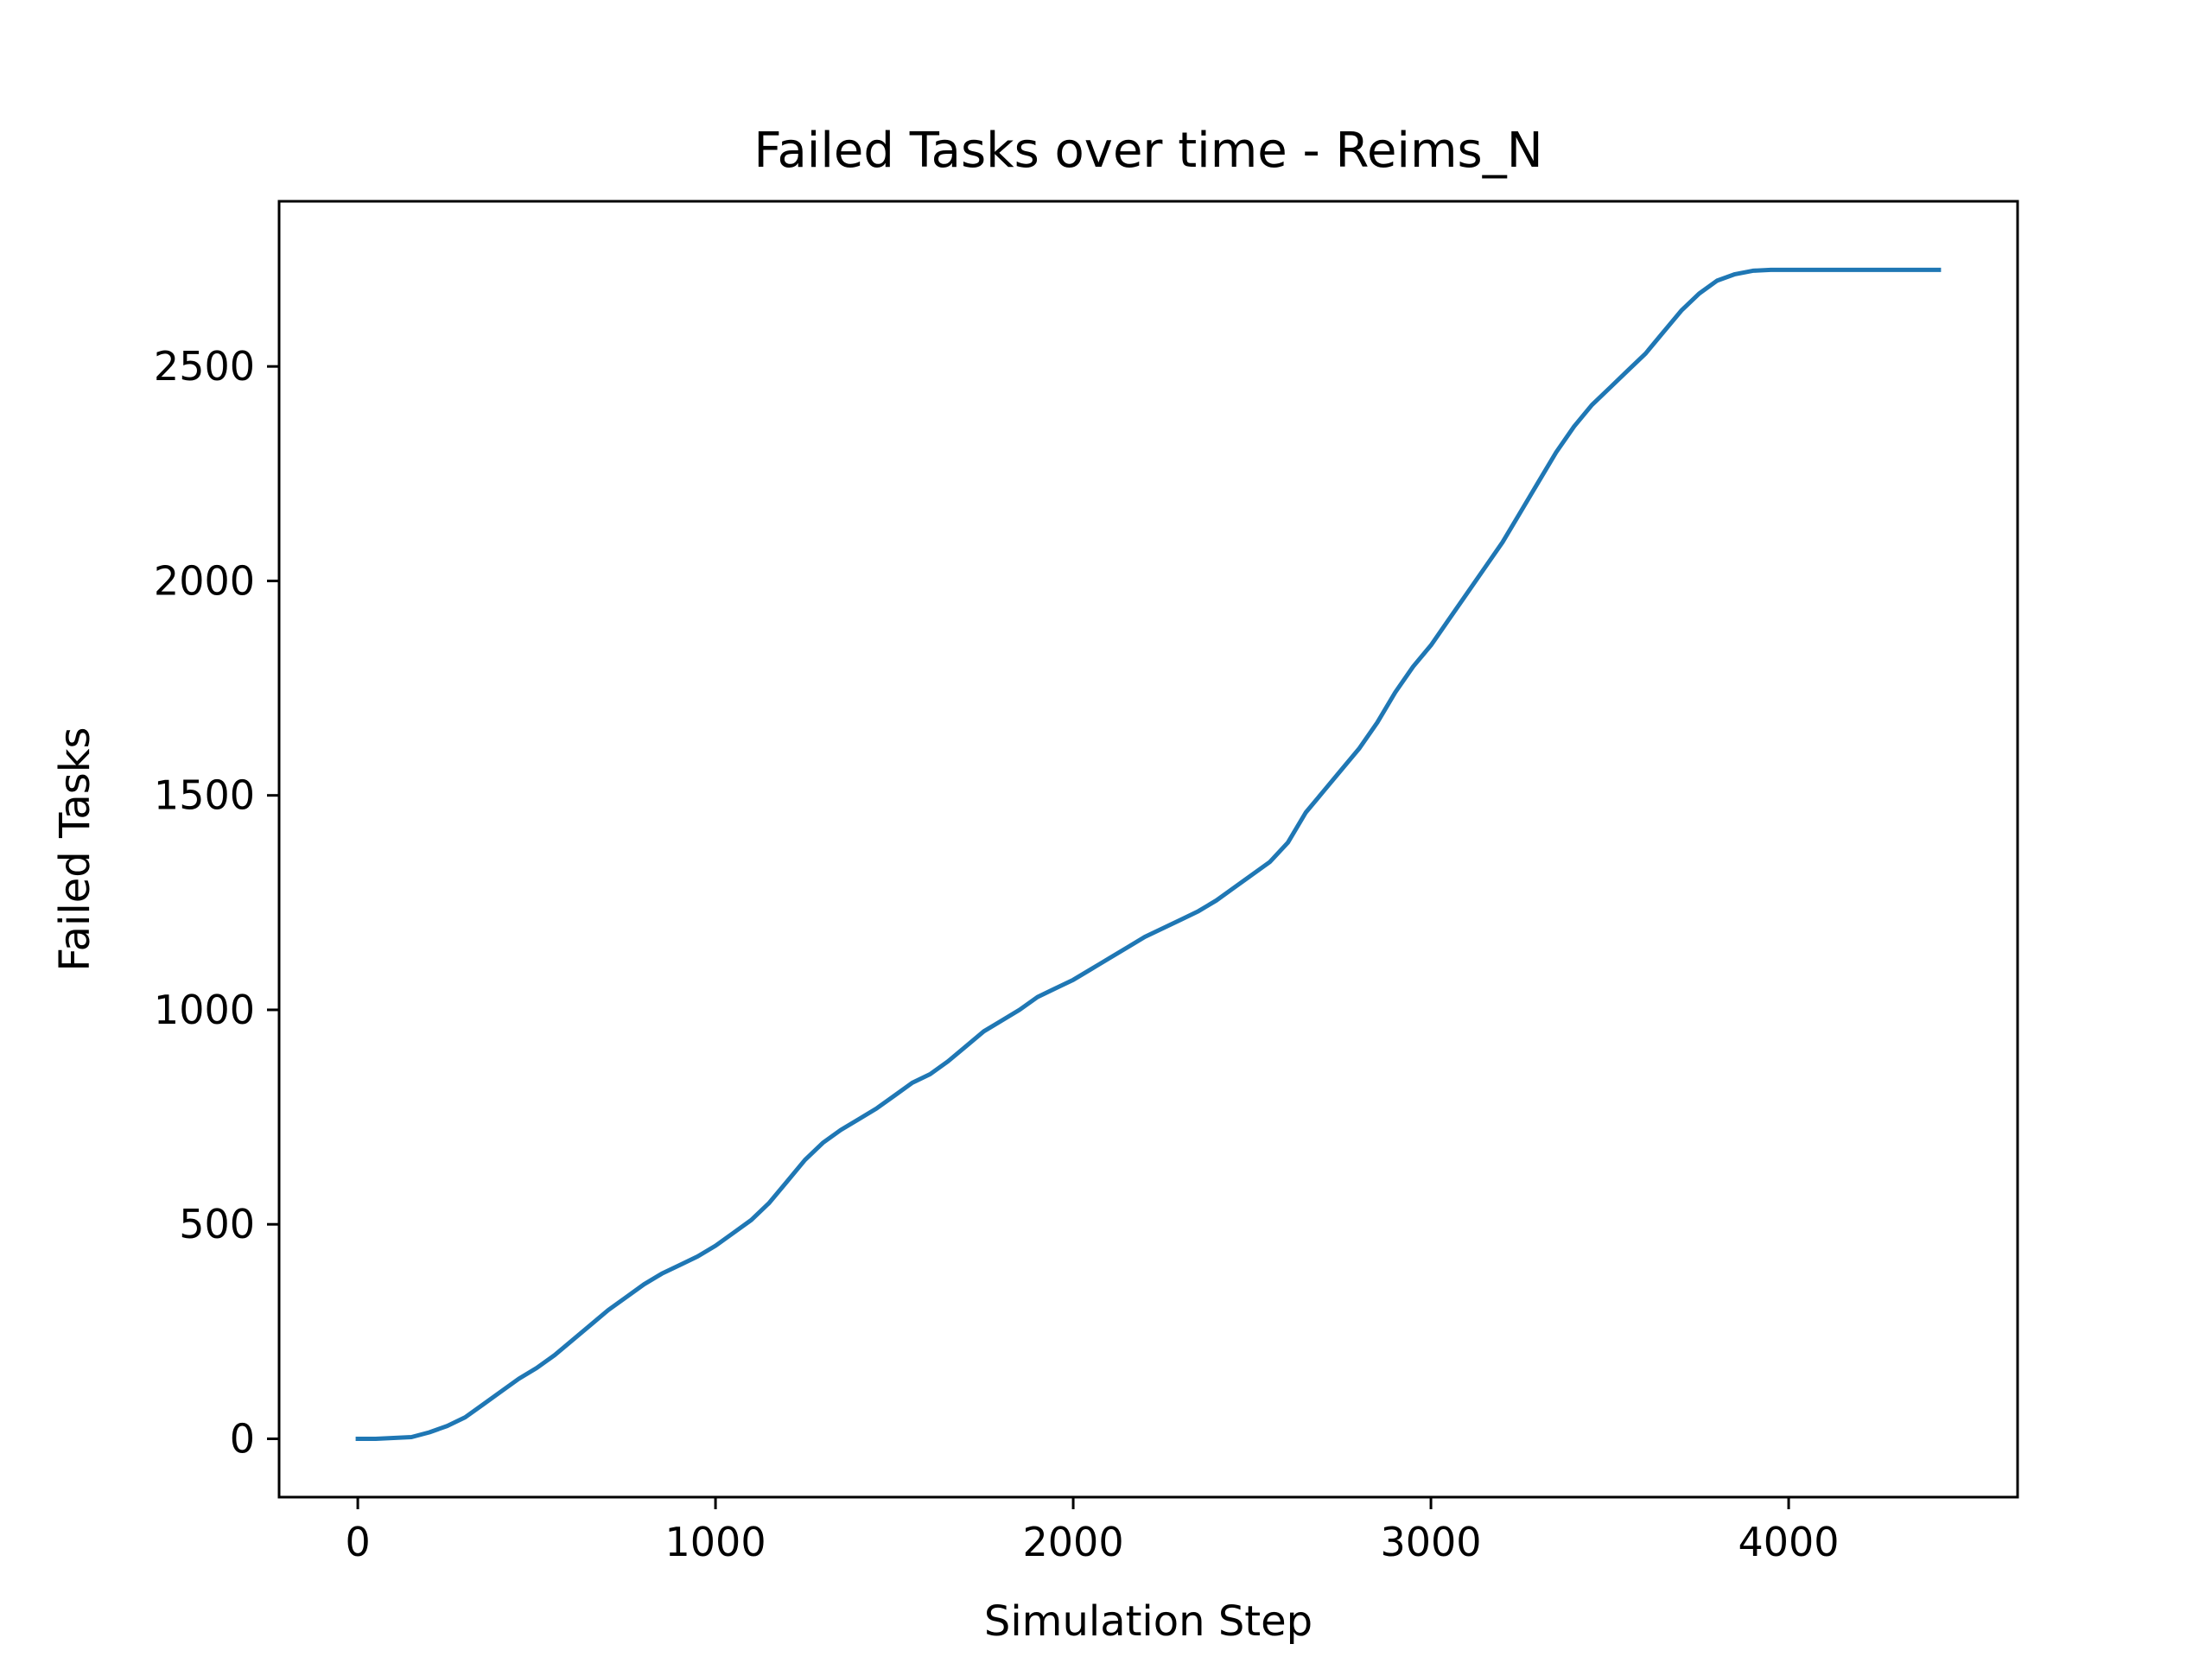 Image resolution: width=2212 pixels, height=1663 pixels. I want to click on x-tick-label: 0, so click(357, 1542).